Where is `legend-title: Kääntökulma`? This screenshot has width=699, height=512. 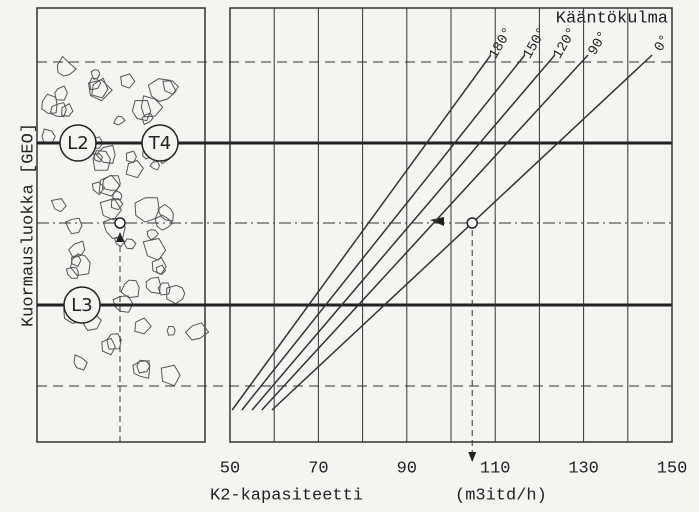
legend-title: Kääntökulma is located at coordinates (612, 18).